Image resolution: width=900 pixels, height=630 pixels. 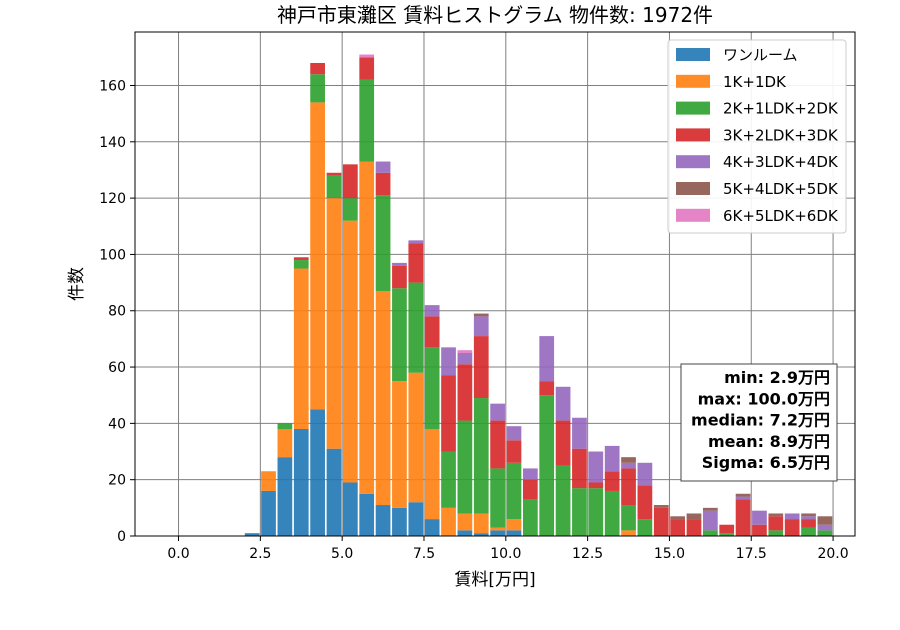 What do you see at coordinates (494, 580) in the screenshot?
I see `x-axis-label: 賃料[万円]` at bounding box center [494, 580].